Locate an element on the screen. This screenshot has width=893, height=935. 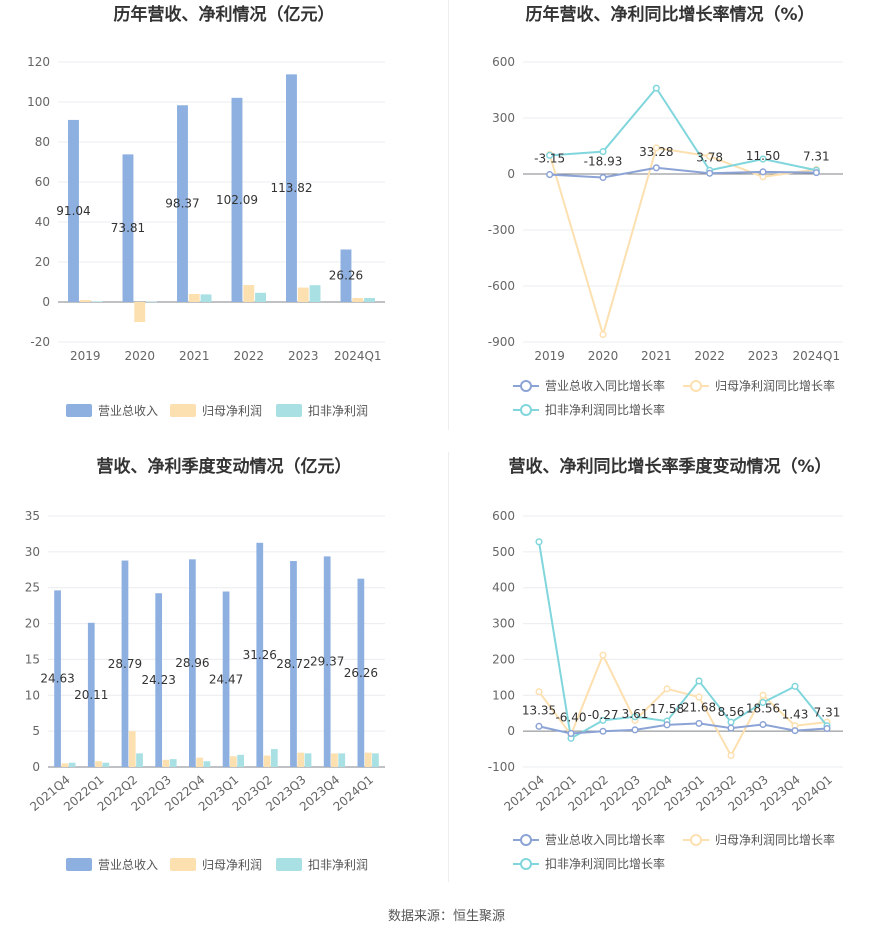
y-tick-label: 500 is located at coordinates (503, 552).